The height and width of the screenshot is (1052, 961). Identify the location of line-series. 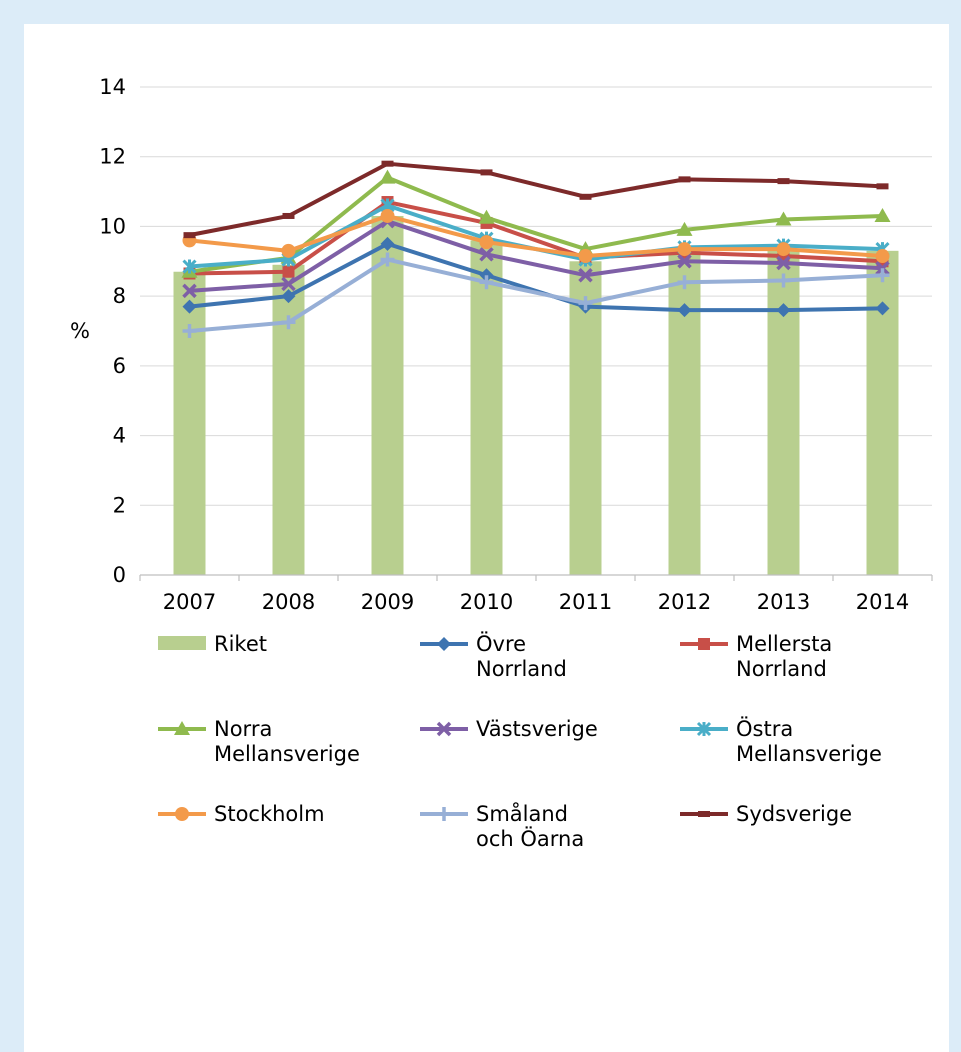
(536, 249).